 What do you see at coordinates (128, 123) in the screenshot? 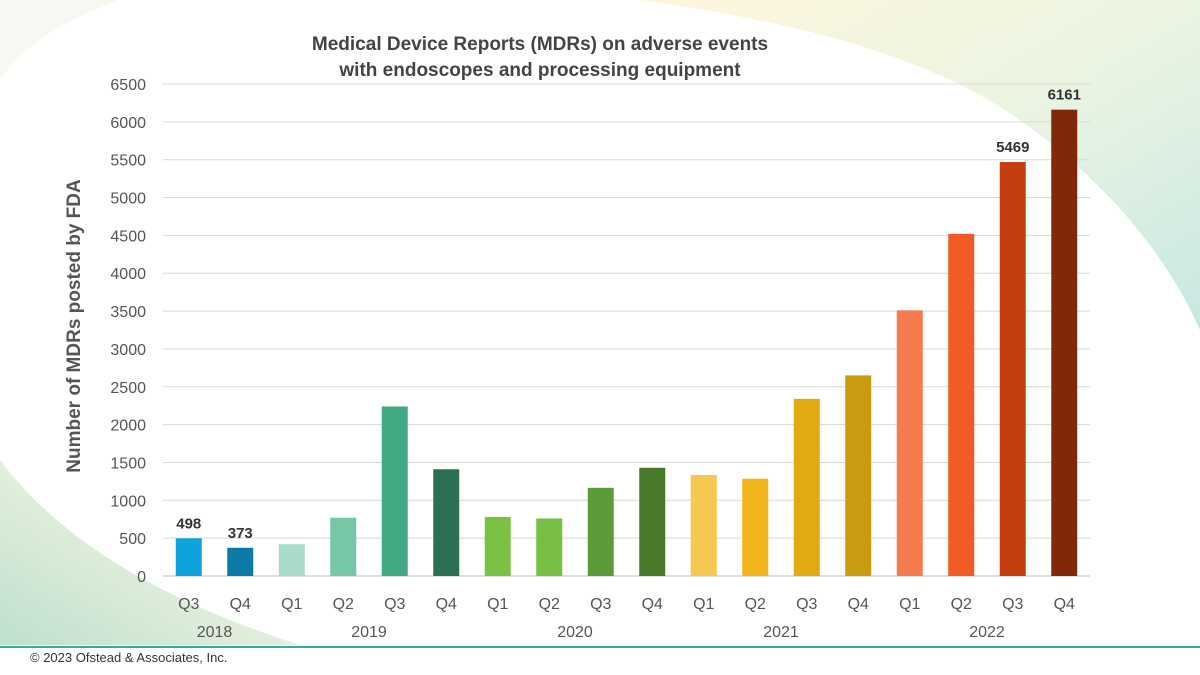
I see `y-tick-label: 6000` at bounding box center [128, 123].